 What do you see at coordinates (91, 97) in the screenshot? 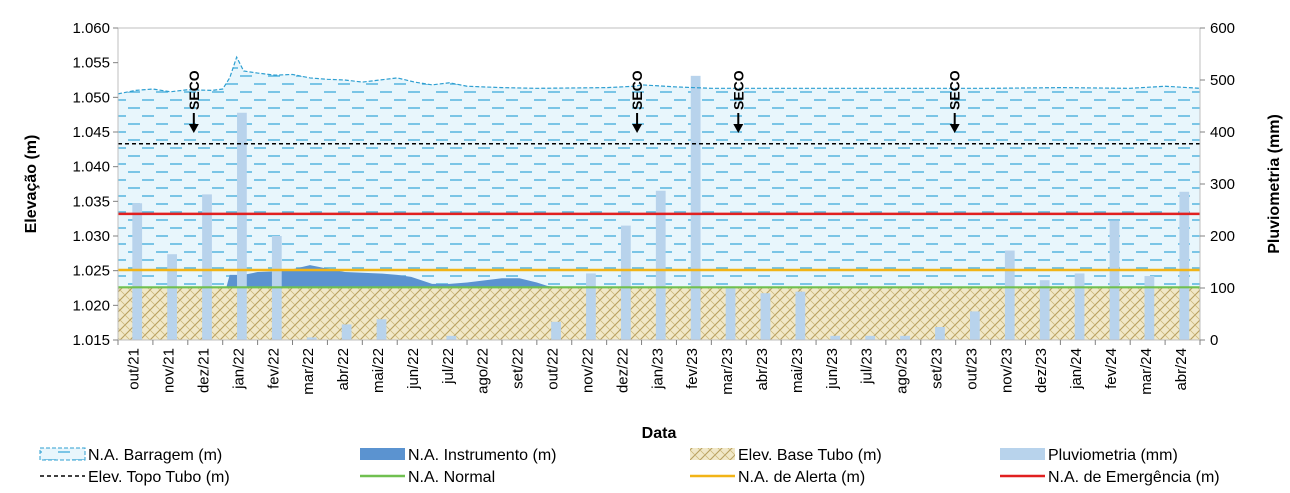
I see `y-tick-label: 1.050` at bounding box center [91, 97].